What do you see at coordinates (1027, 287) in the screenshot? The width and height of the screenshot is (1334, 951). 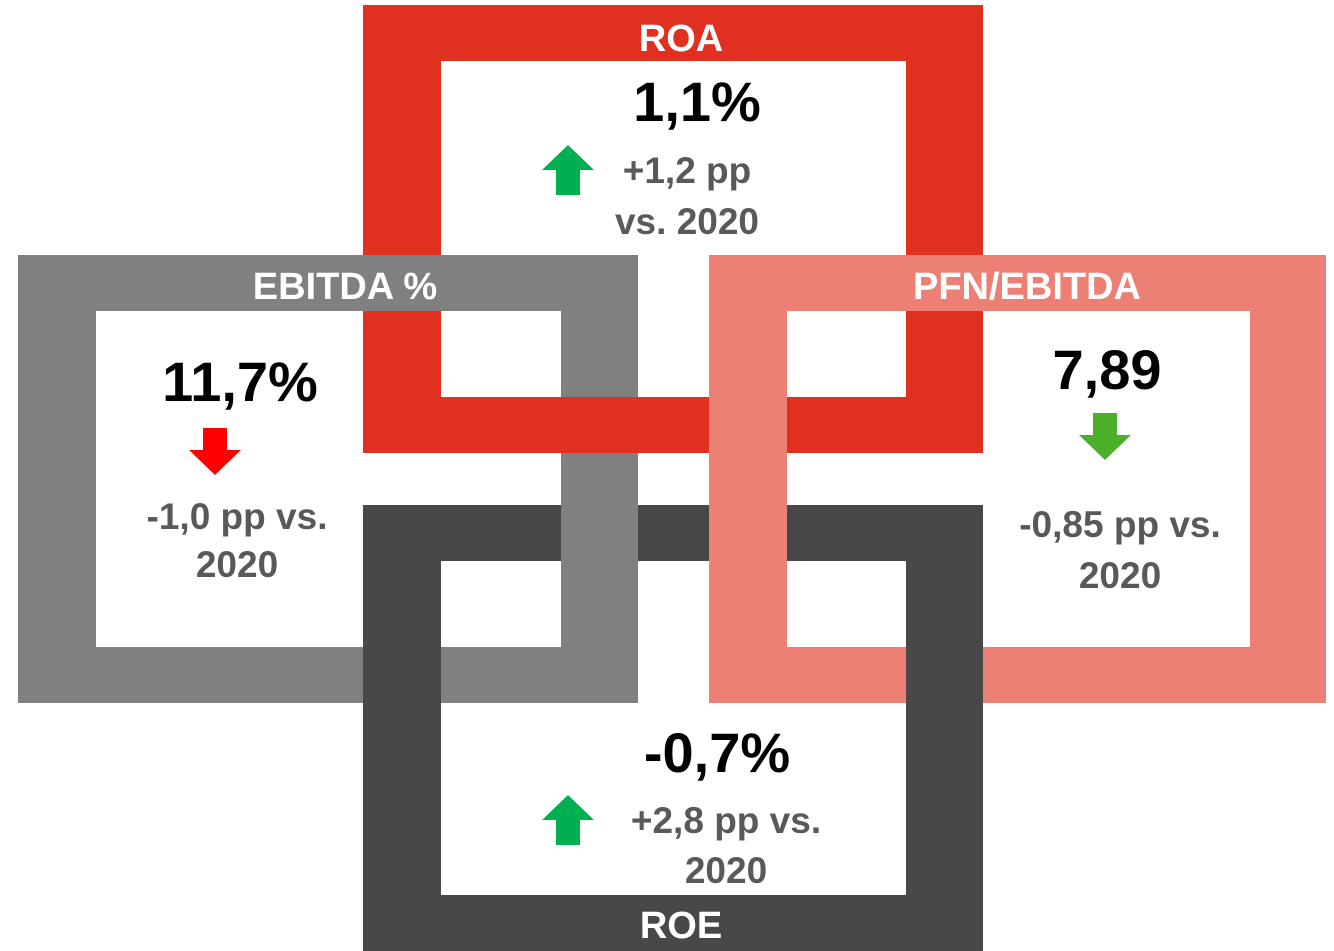 I see `card-title: PFN/EBITDA` at bounding box center [1027, 287].